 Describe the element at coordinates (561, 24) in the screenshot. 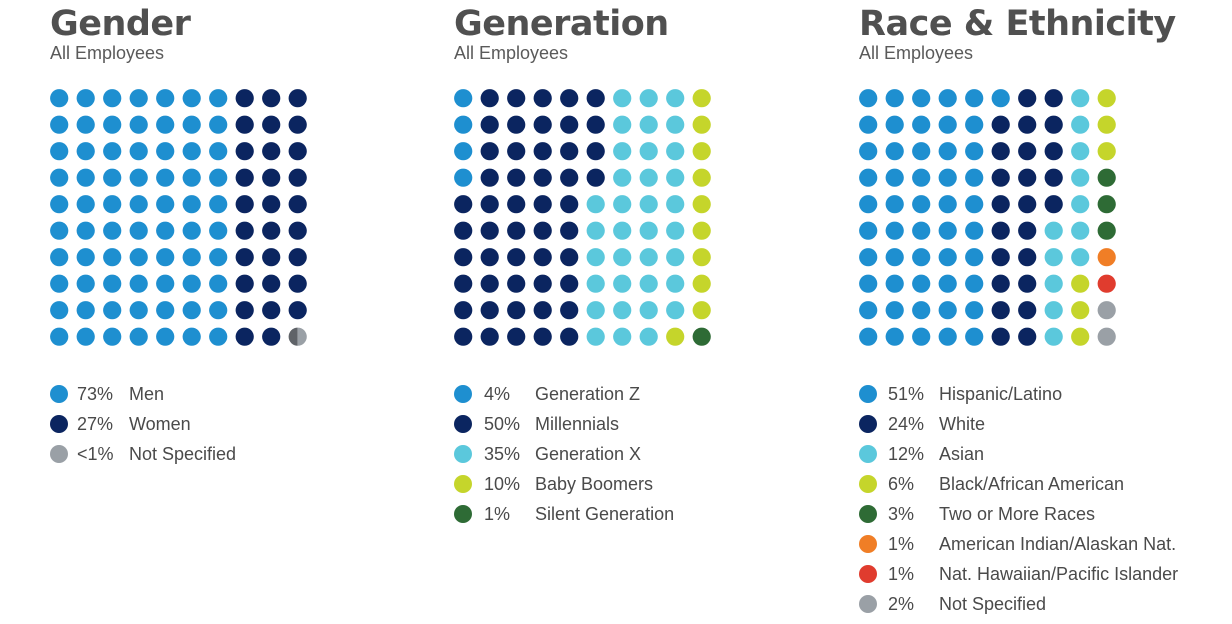

I see `generation-title: Generation` at that location.